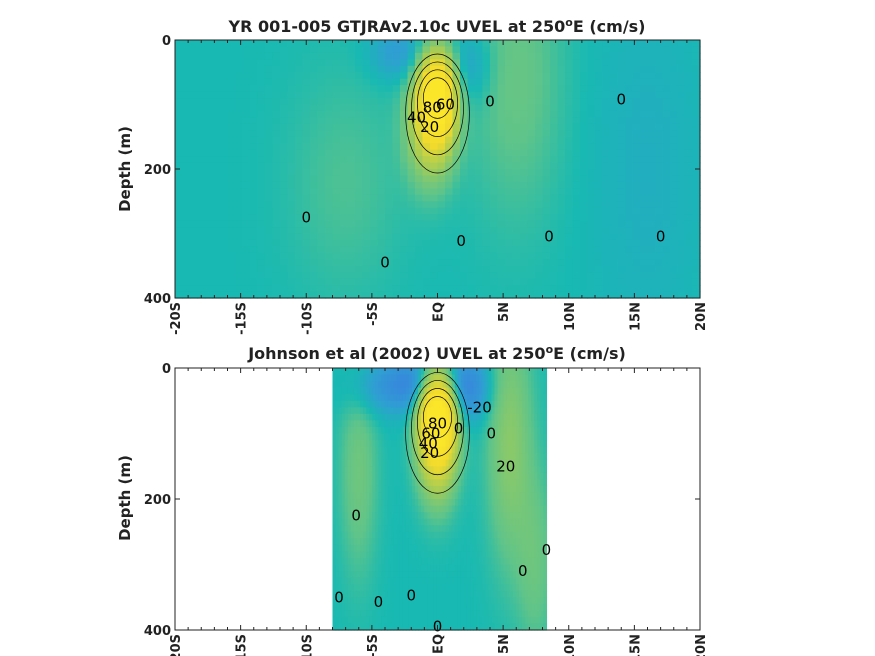 This screenshot has width=875, height=656. Describe the element at coordinates (440, 499) in the screenshot. I see `velocity-field` at that location.